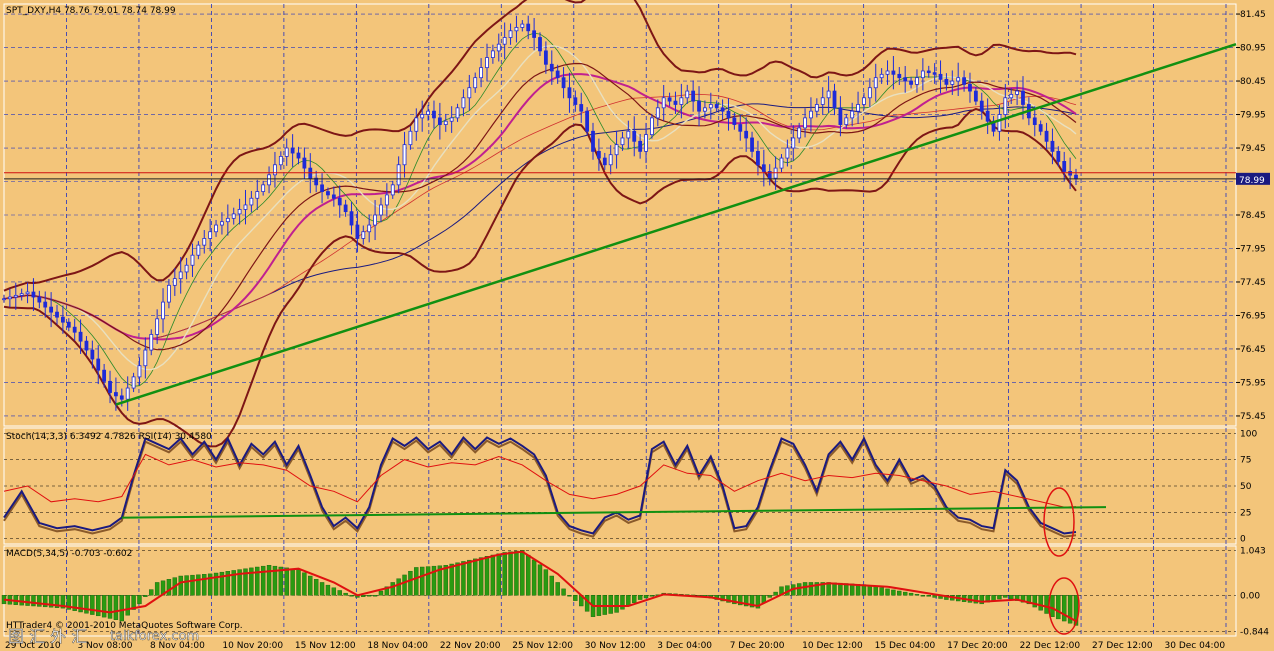 Image resolution: width=1274 pixels, height=651 pixels. Describe the element at coordinates (252, 646) in the screenshot. I see `x-tick-label: 10 Nov 20:00` at that location.